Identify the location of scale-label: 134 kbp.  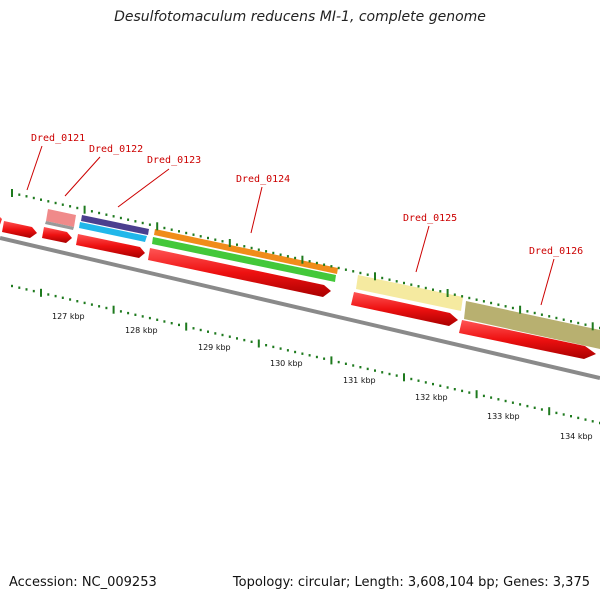
(576, 436).